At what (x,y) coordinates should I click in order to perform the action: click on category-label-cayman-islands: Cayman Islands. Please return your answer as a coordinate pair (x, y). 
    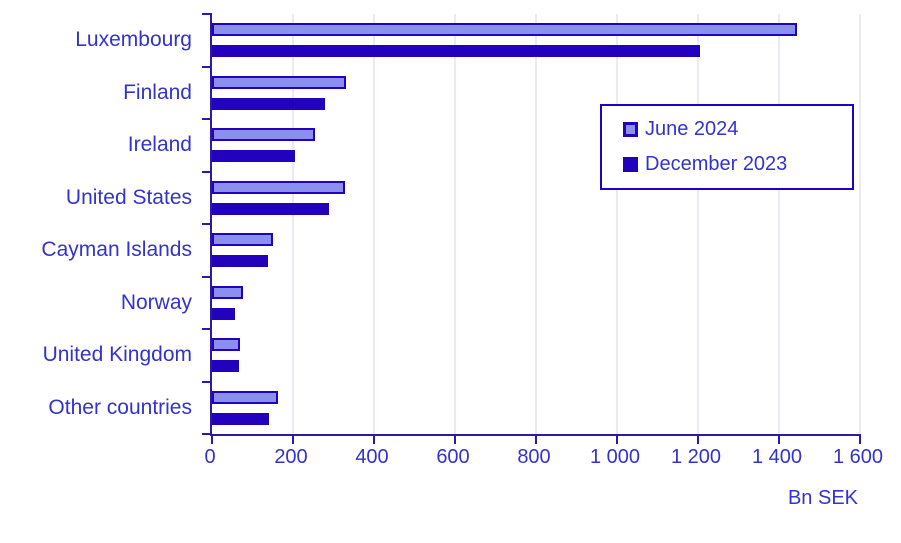
    Looking at the image, I should click on (116, 250).